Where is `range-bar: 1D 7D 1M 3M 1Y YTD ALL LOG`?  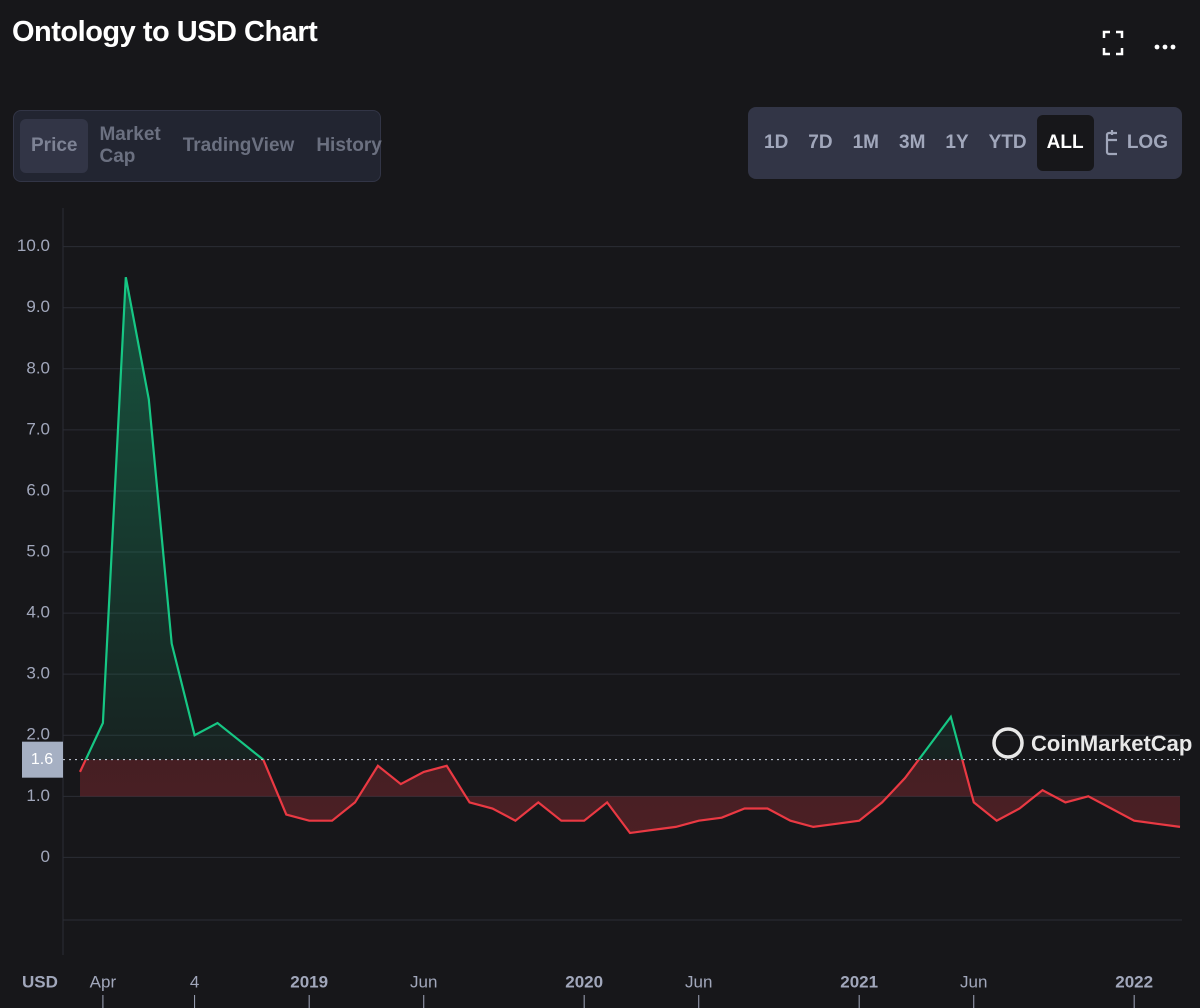 range-bar: 1D 7D 1M 3M 1Y YTD ALL LOG is located at coordinates (965, 143).